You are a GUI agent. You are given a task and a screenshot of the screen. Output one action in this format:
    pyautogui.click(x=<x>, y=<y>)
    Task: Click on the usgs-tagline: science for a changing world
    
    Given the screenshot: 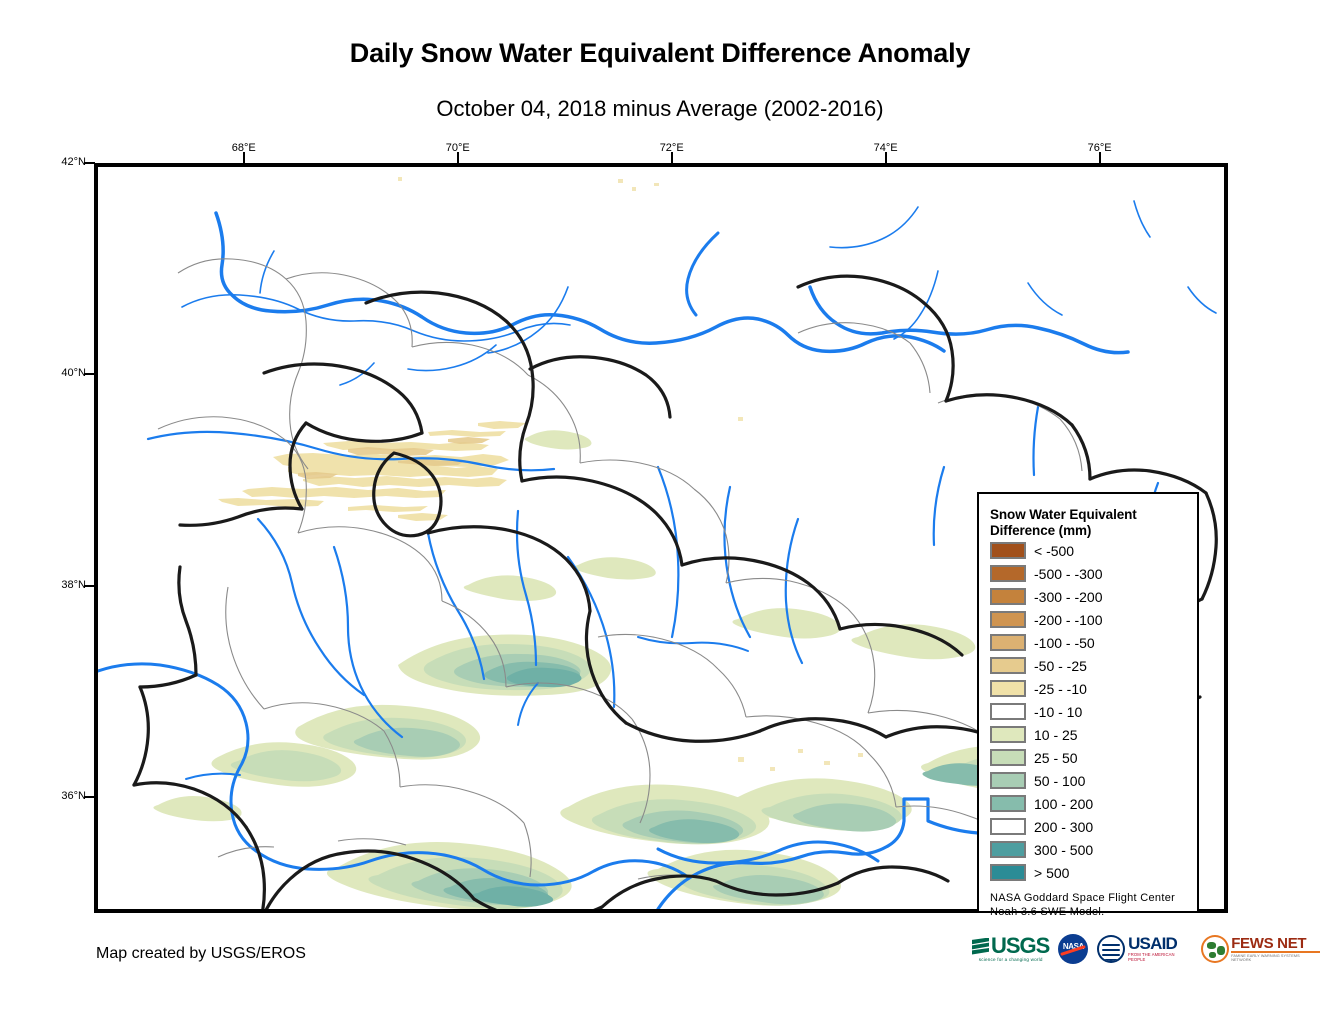 What is the action you would take?
    pyautogui.click(x=1010, y=959)
    